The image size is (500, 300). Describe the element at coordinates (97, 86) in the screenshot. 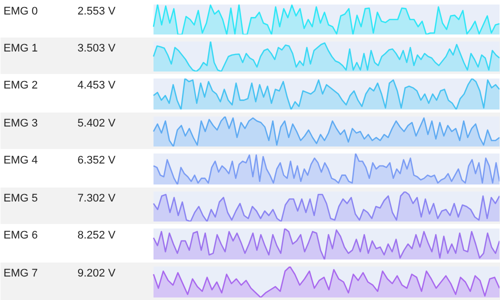

I see `text: 4.453 V` at that location.